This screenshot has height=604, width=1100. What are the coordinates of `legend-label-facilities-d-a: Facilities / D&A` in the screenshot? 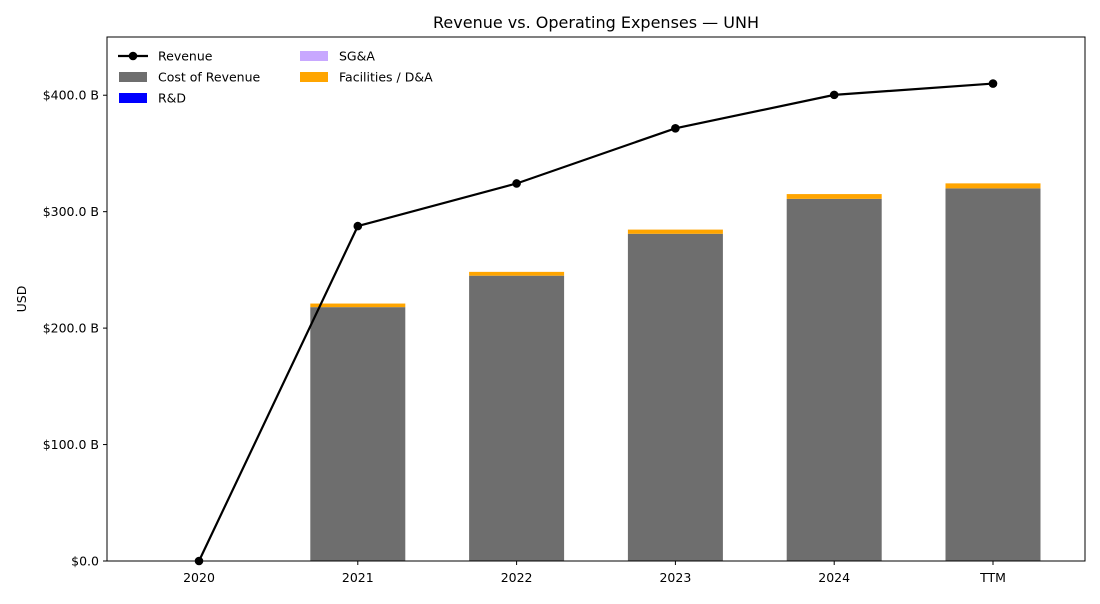 It's located at (386, 77).